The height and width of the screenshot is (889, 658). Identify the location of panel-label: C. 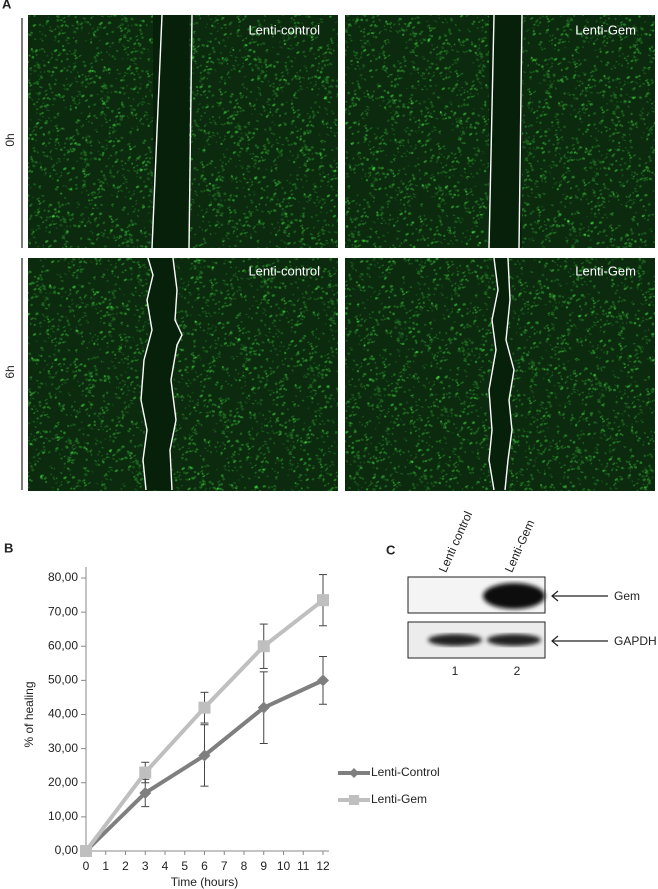
(391, 549).